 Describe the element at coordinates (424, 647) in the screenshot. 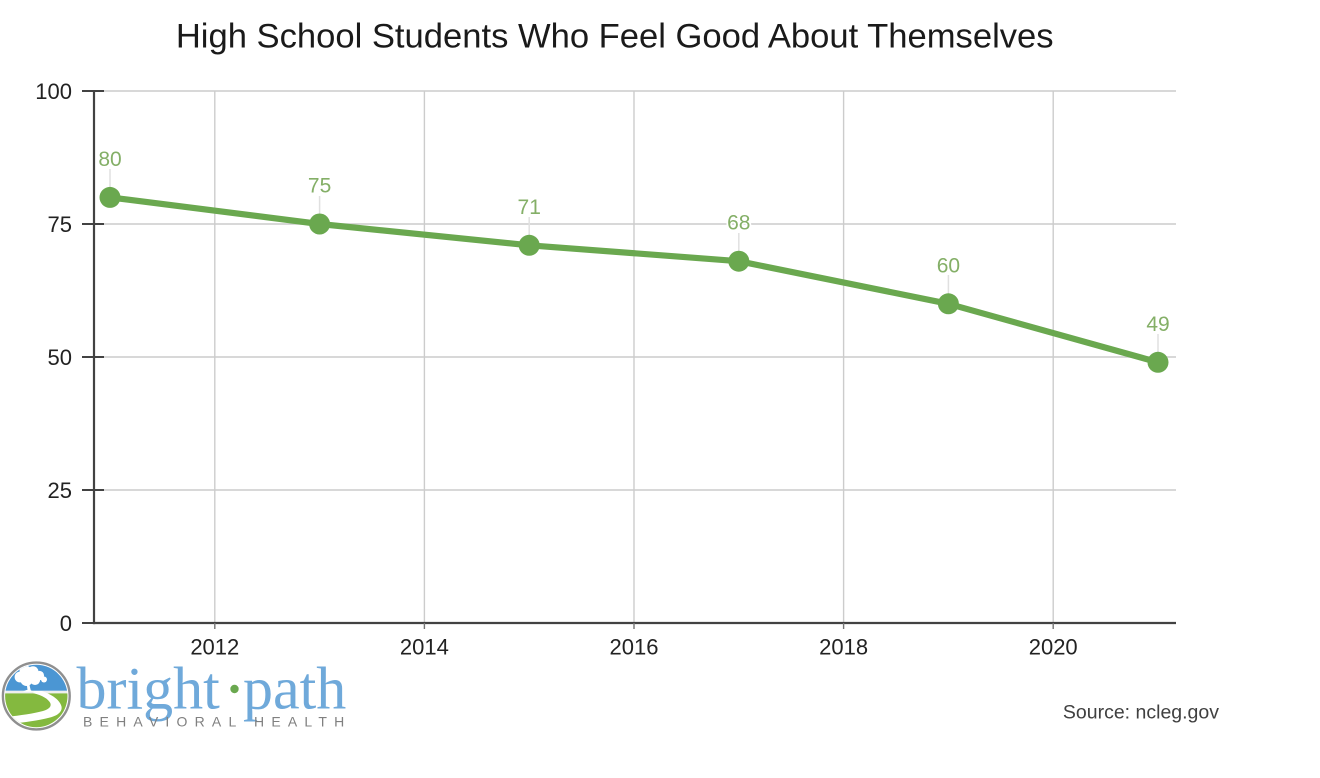

I see `svg-text: 2014` at that location.